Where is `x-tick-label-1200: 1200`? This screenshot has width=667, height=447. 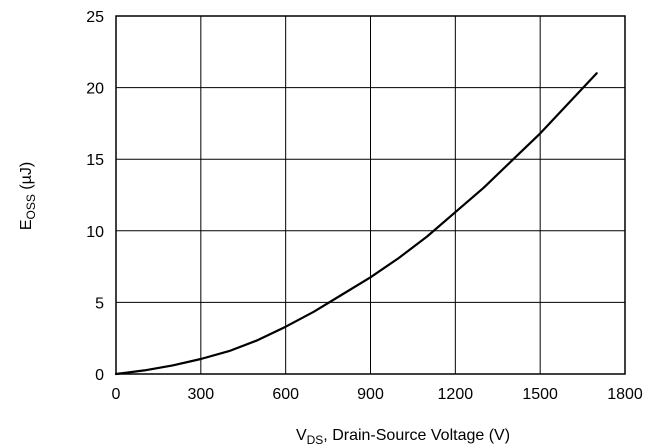
x-tick-label-1200: 1200 is located at coordinates (456, 394).